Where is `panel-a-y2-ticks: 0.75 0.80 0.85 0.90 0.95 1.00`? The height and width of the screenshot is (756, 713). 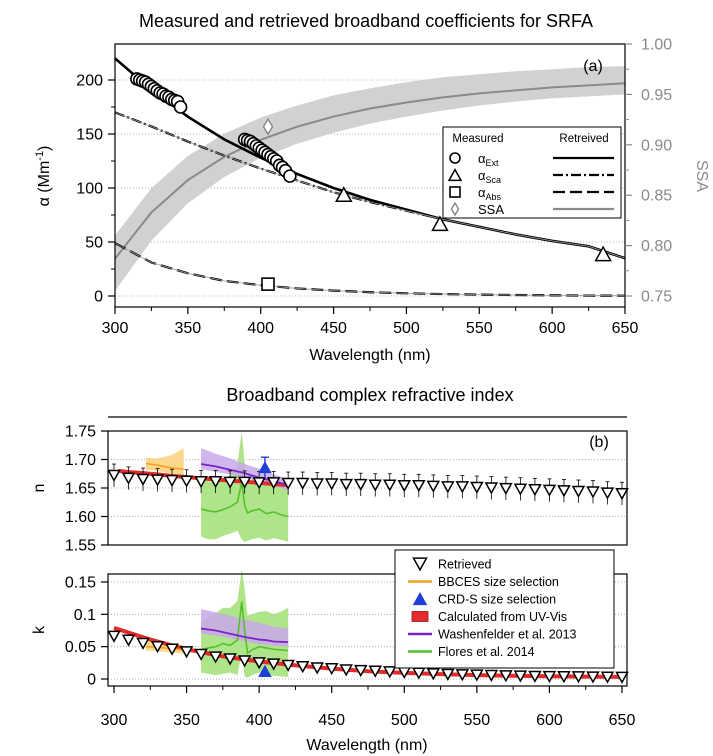
panel-a-y2-ticks: 0.75 0.80 0.85 0.90 0.95 1.00 is located at coordinates (648, 171).